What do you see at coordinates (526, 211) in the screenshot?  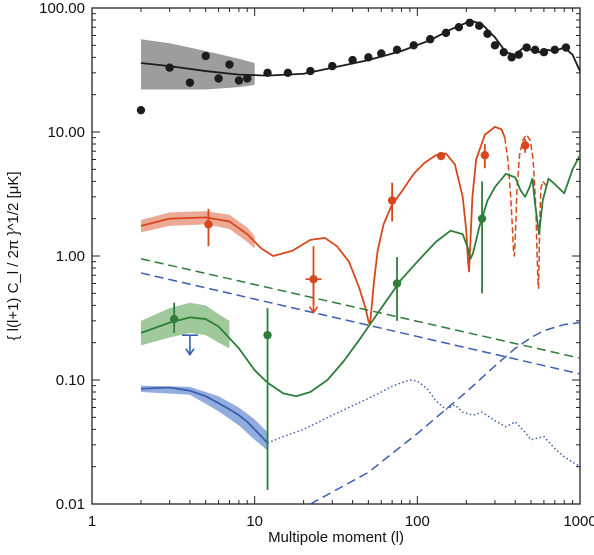 I see `te-dashed-line` at bounding box center [526, 211].